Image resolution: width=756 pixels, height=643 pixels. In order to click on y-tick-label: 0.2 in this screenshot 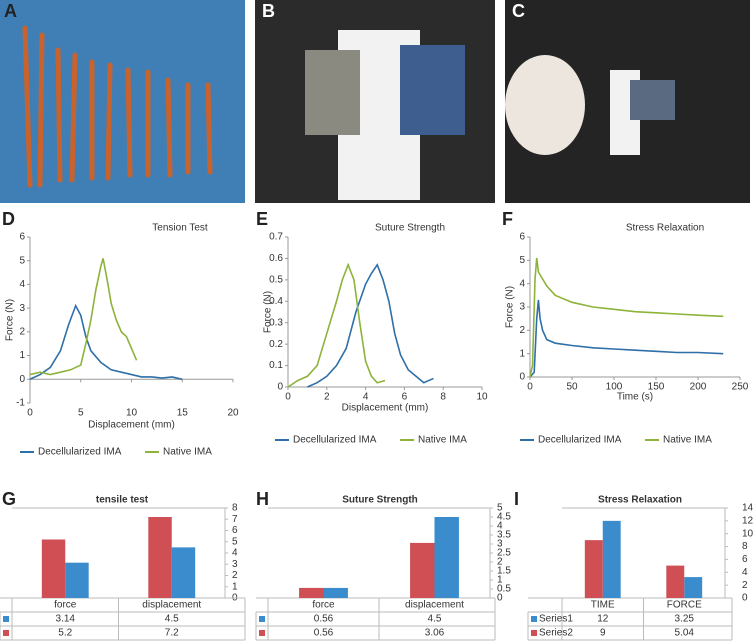, I will do `click(276, 344)`.